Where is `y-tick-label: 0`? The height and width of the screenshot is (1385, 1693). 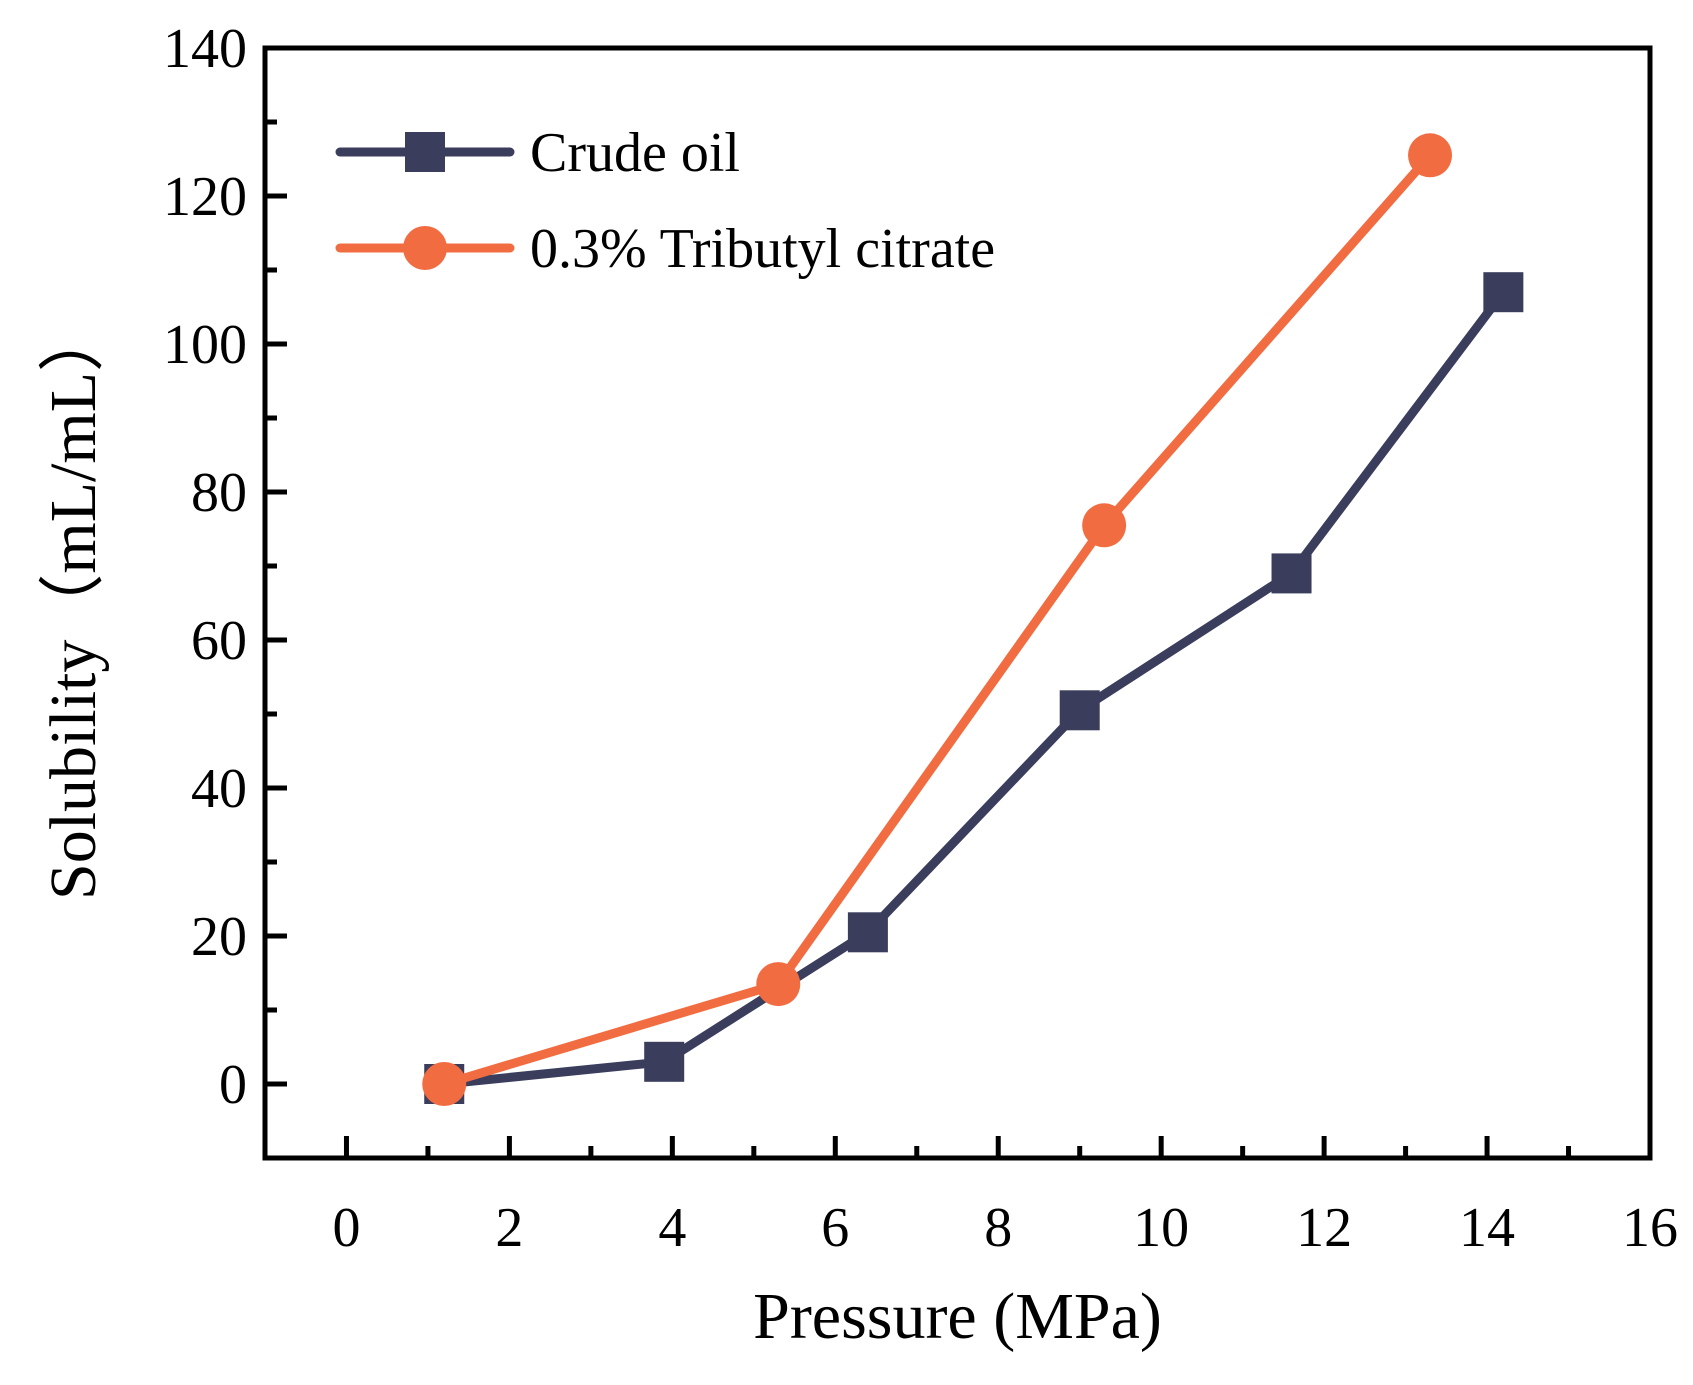
y-tick-label: 0 is located at coordinates (233, 1085).